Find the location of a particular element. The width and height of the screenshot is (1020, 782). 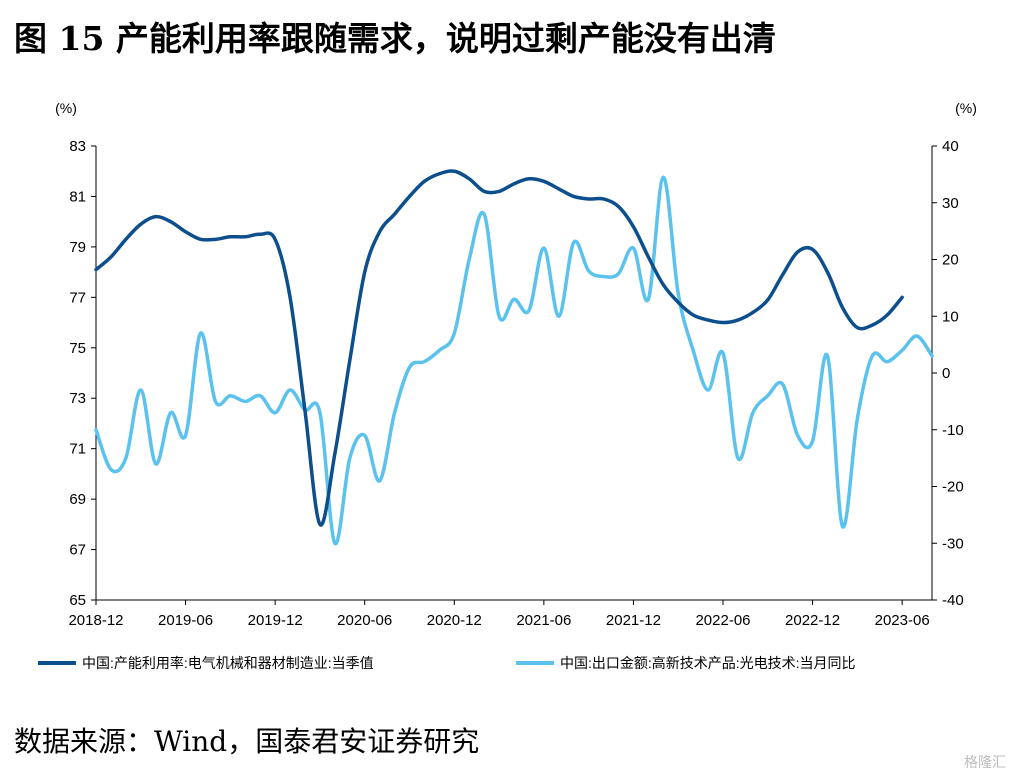

x-tick-label: 2020-06 is located at coordinates (364, 620).